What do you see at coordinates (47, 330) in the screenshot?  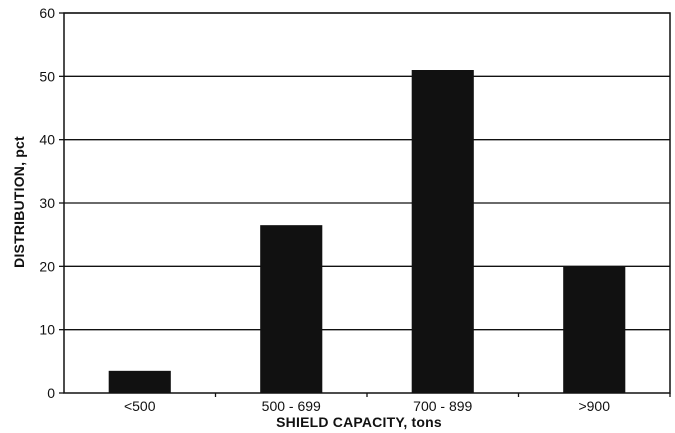 I see `y-tick-label-10: 10` at bounding box center [47, 330].